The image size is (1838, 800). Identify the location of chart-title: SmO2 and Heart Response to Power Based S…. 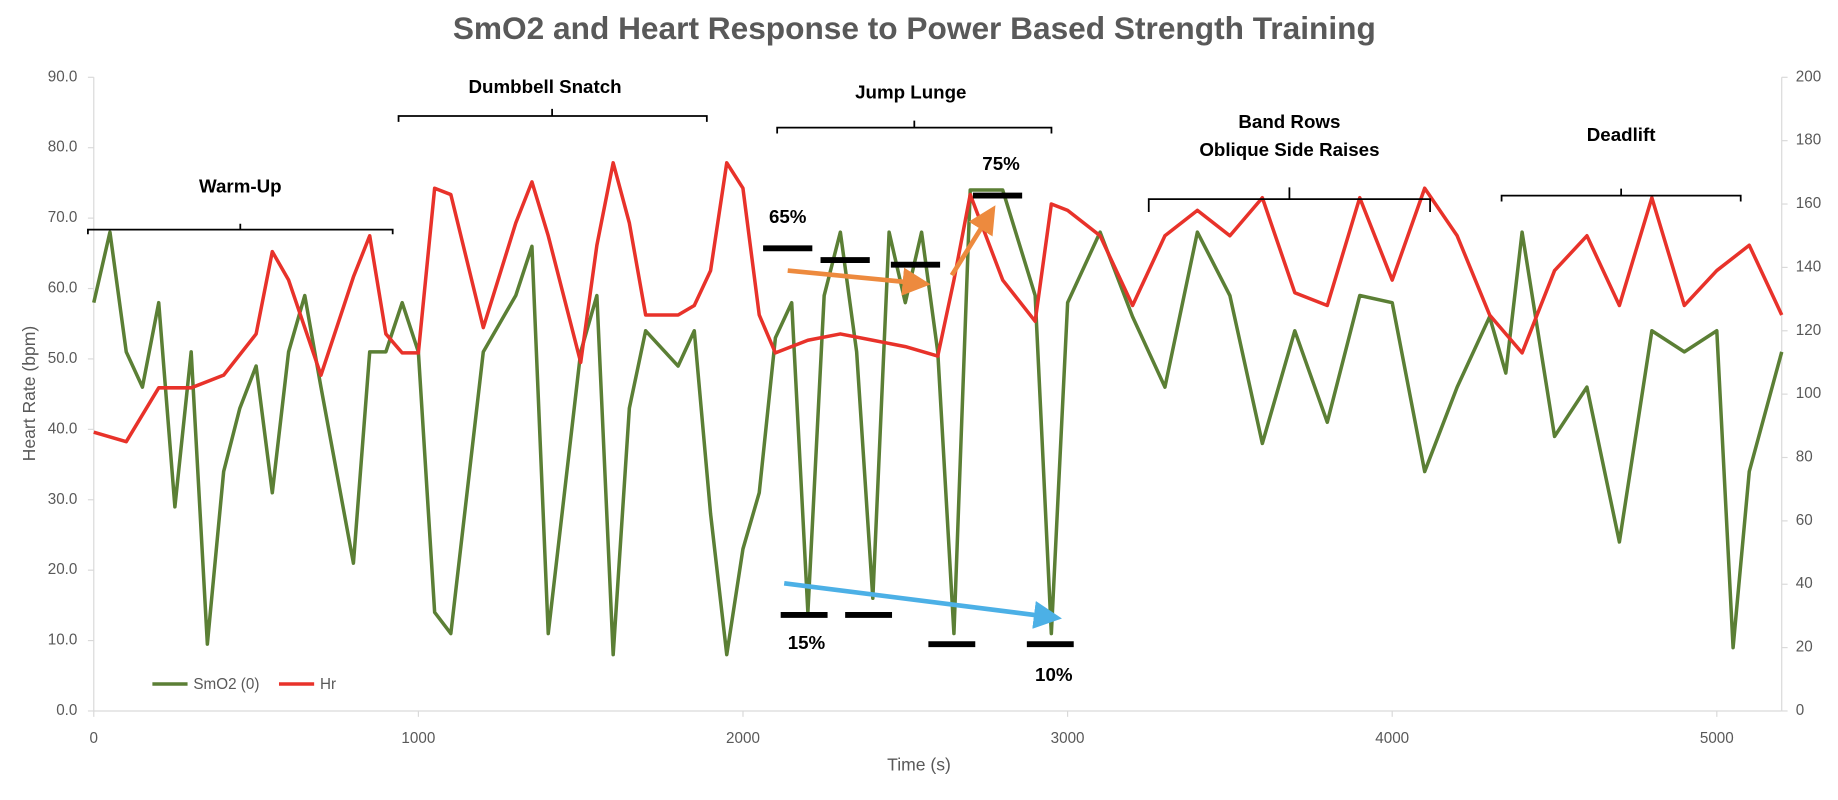
(914, 28).